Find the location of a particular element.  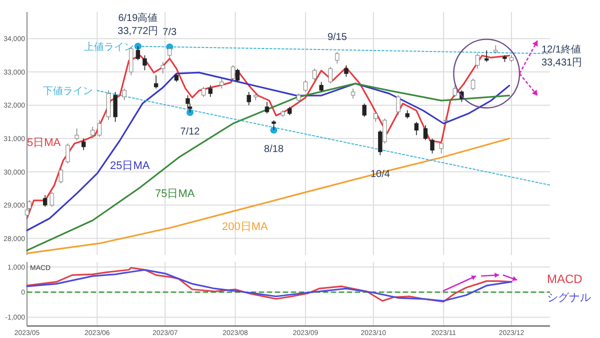

annotation: 9/15 is located at coordinates (337, 37).